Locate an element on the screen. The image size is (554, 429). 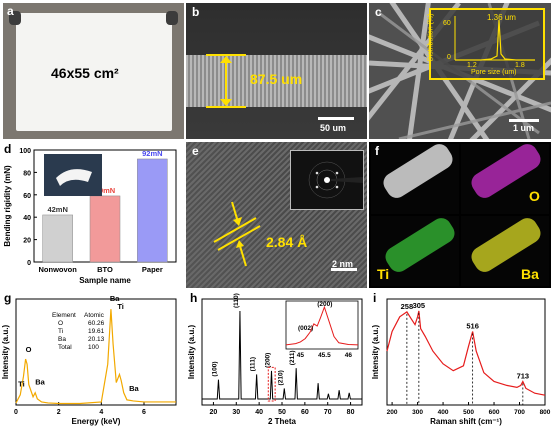
inset-x-tick-label: 45 is located at coordinates (301, 355).